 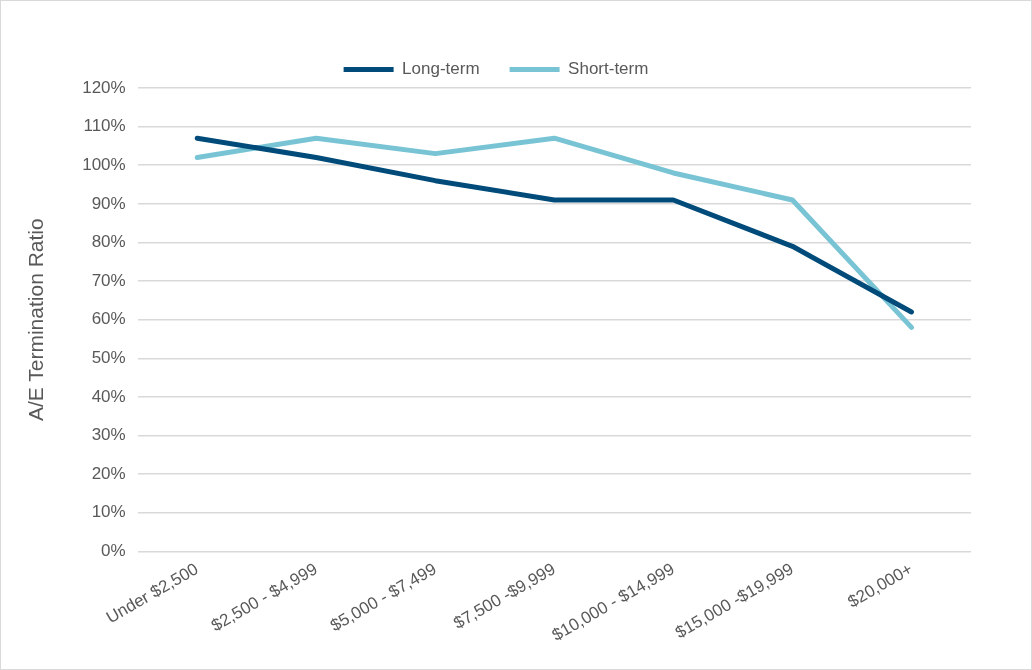 I want to click on y-axis-title: A/E Termination Ratio, so click(x=36, y=320).